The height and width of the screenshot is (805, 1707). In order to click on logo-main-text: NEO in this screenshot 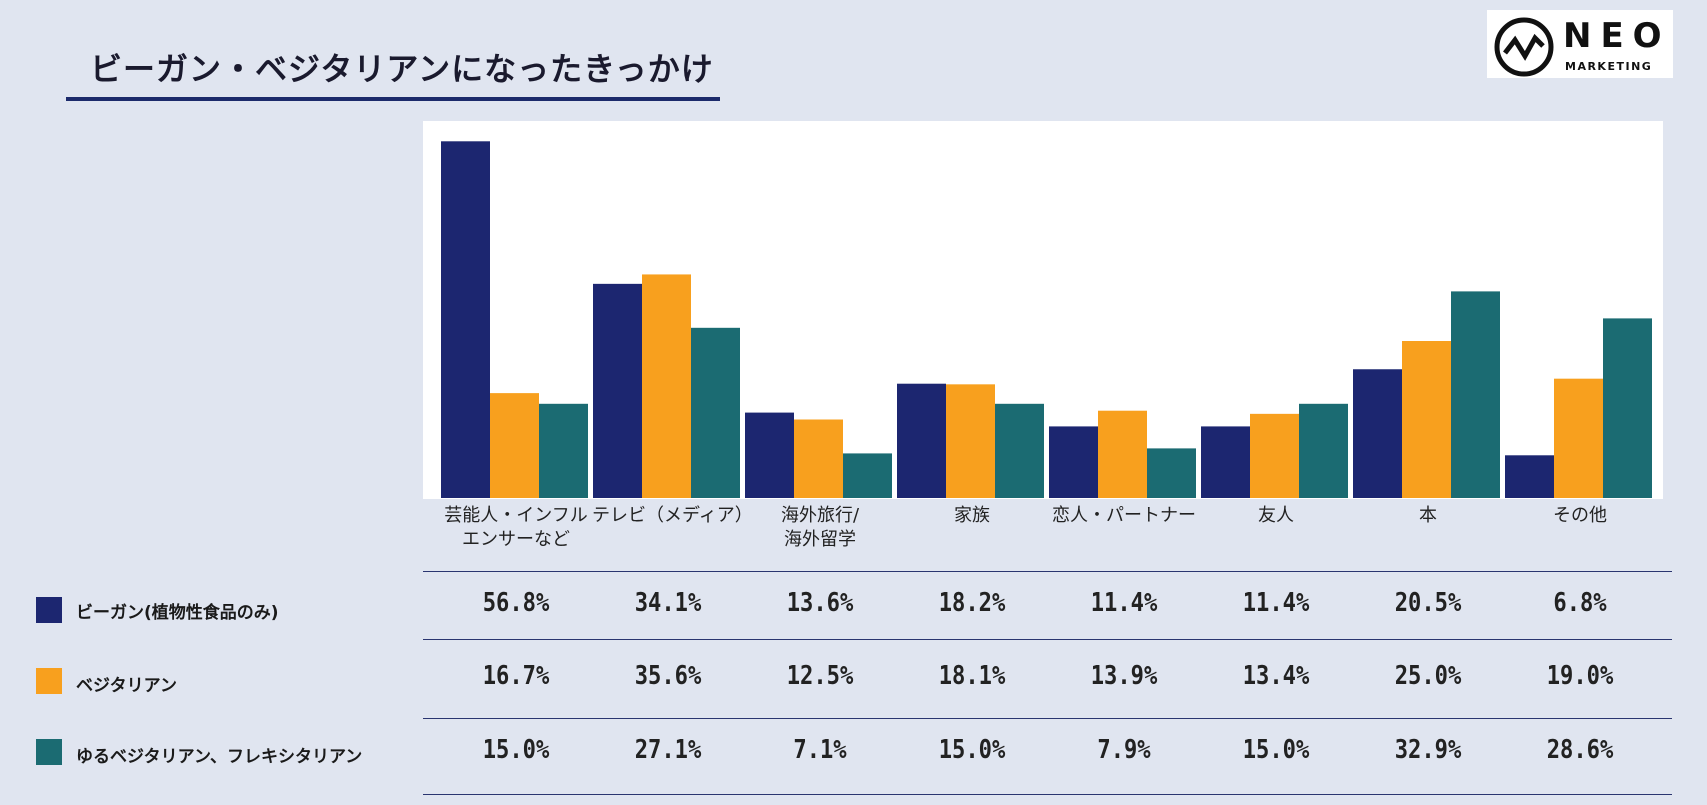, I will do `click(1617, 36)`.